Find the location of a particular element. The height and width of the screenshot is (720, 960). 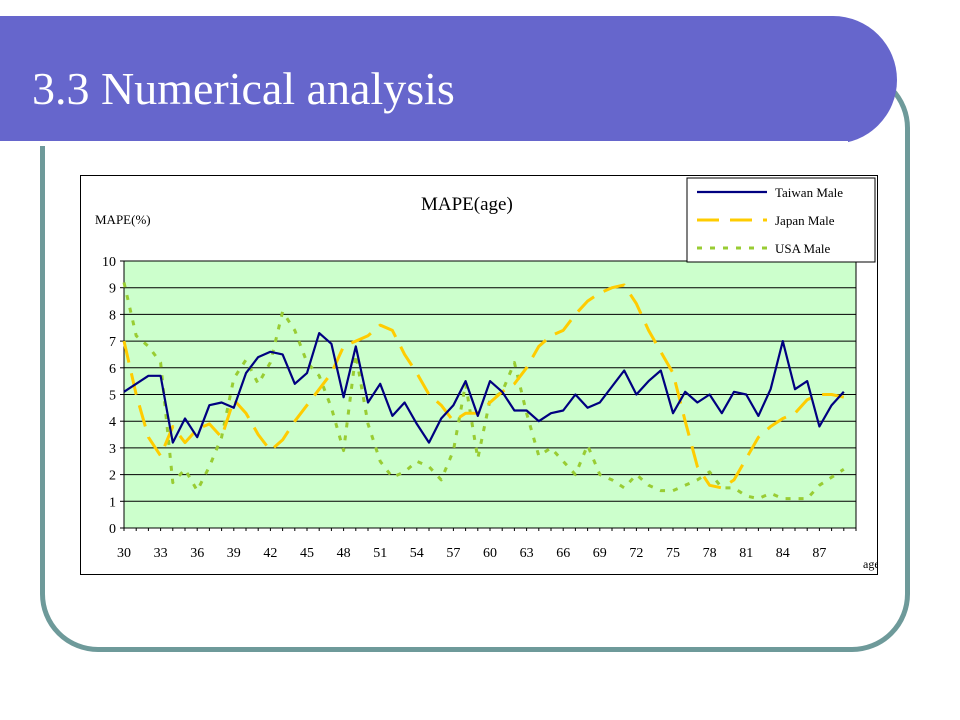

x-tick-label: 36 is located at coordinates (197, 553).